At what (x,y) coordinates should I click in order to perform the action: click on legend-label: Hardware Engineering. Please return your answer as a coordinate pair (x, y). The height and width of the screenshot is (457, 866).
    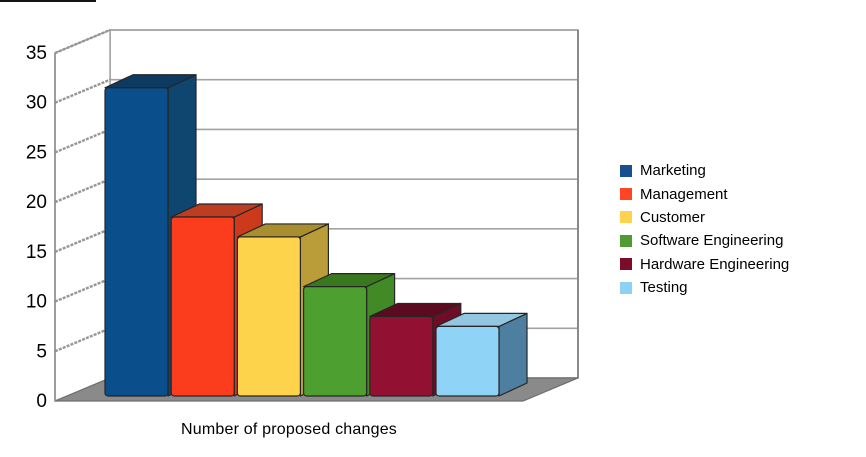
    Looking at the image, I should click on (715, 264).